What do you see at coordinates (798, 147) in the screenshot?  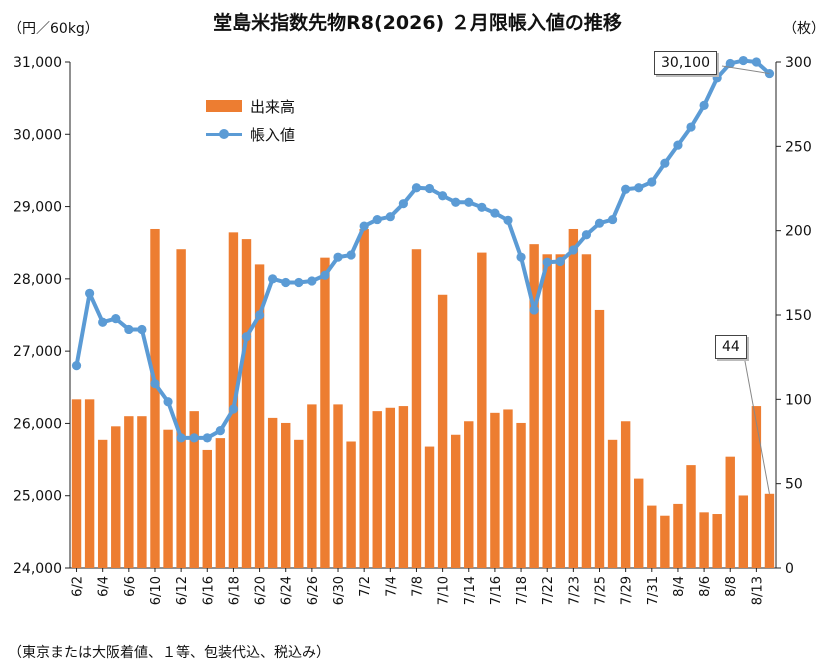 I see `right-tick-label: 250` at bounding box center [798, 147].